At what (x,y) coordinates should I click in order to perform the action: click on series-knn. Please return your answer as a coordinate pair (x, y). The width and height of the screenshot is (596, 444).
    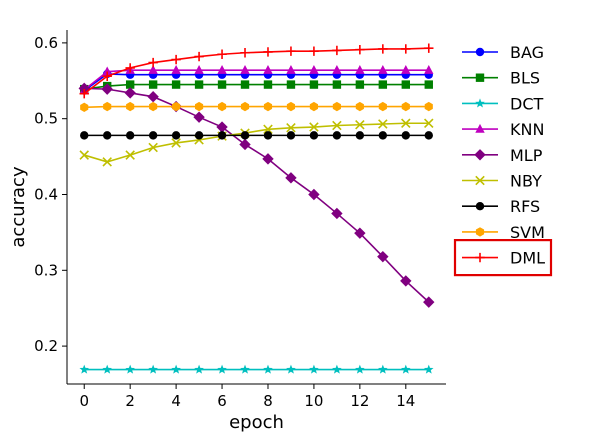
    Looking at the image, I should click on (256, 79).